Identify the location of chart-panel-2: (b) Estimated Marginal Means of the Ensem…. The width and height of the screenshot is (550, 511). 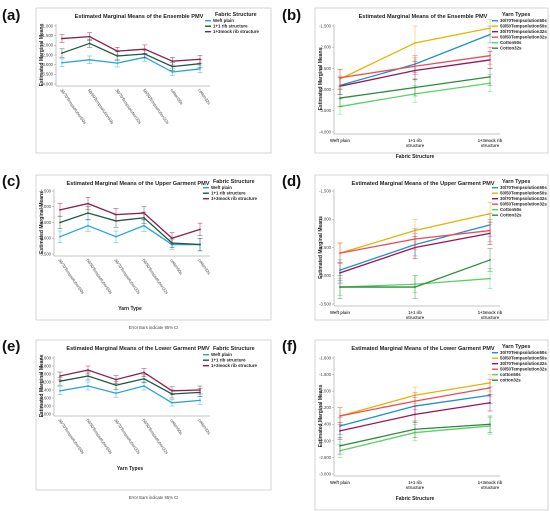
(415, 83).